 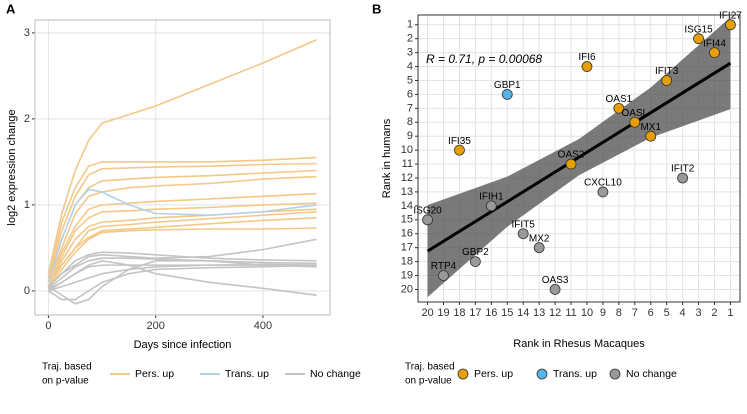 I want to click on x-tick-label: 11, so click(x=570, y=313).